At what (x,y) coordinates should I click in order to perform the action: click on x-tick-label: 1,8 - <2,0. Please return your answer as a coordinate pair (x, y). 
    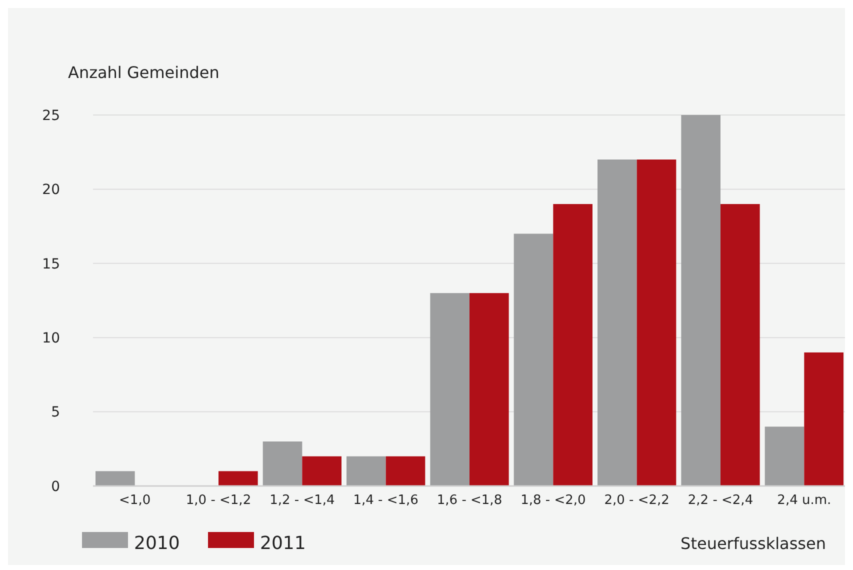
    Looking at the image, I should click on (553, 500).